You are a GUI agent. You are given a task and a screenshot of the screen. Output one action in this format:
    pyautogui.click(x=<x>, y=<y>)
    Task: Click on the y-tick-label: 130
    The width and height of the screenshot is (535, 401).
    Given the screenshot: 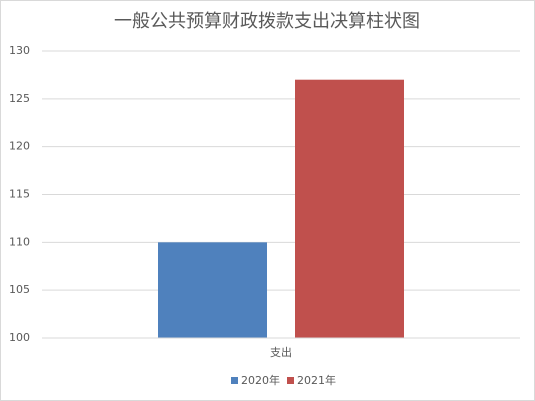 What is the action you would take?
    pyautogui.click(x=19, y=50)
    